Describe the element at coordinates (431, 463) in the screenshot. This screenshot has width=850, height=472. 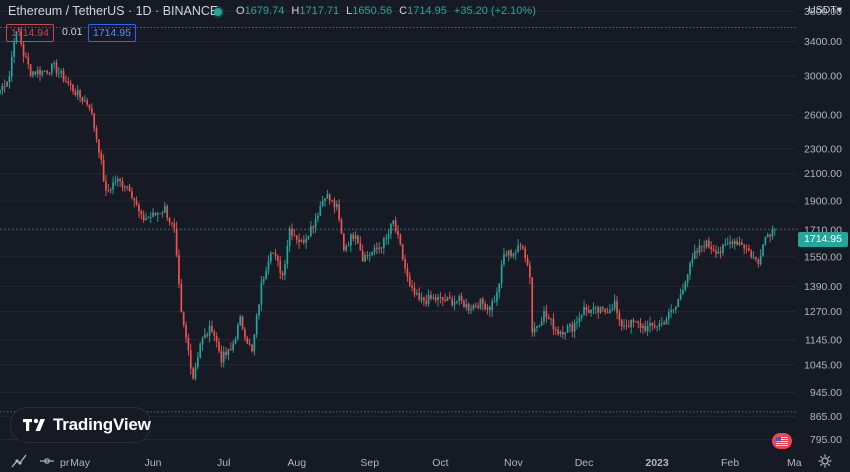
I see `time-axis: pr May Jun Jul Aug Sep Oct Nov Dec 2023 Feb Ma` at that location.